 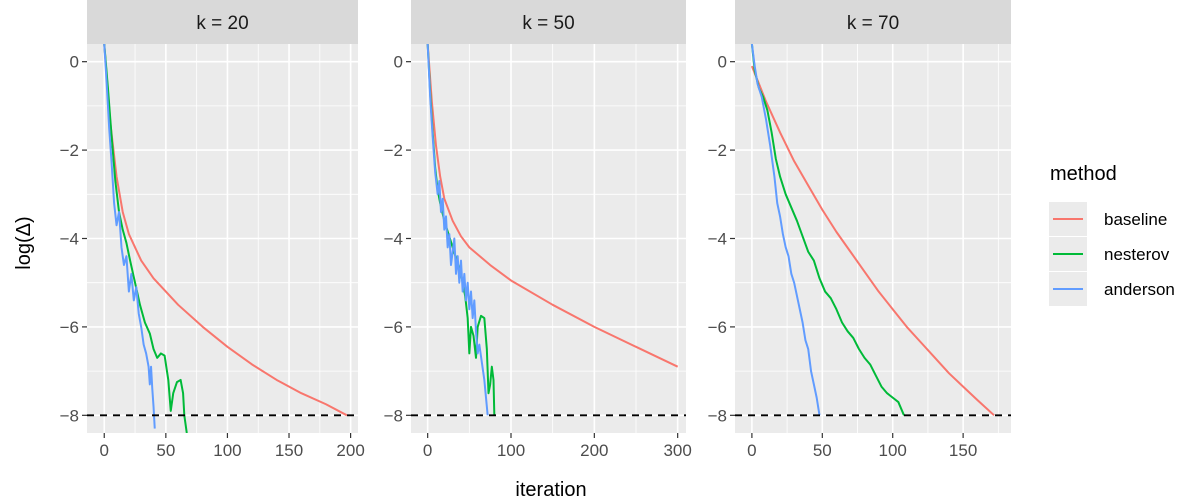 What do you see at coordinates (1139, 289) in the screenshot?
I see `legend-label-anderson: anderson` at bounding box center [1139, 289].